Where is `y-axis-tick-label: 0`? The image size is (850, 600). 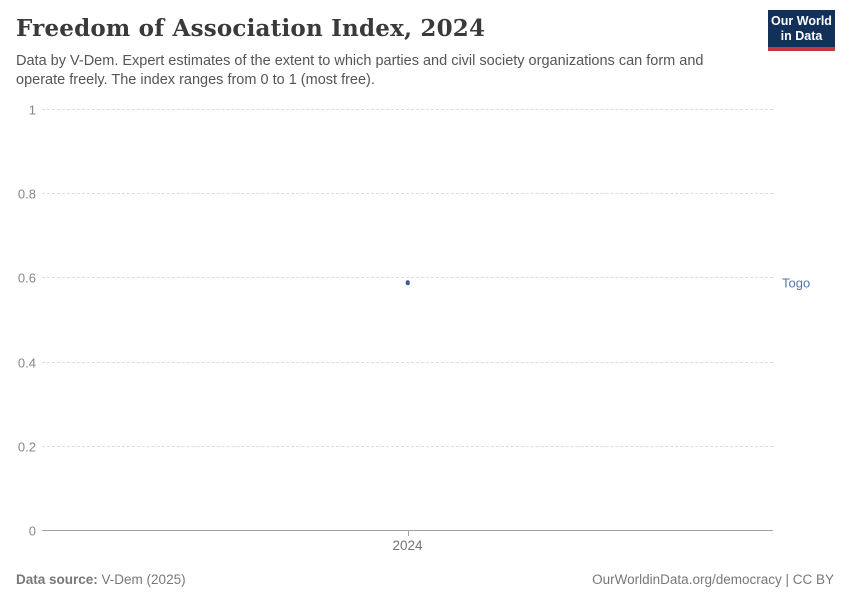
y-axis-tick-label: 0 is located at coordinates (32, 531).